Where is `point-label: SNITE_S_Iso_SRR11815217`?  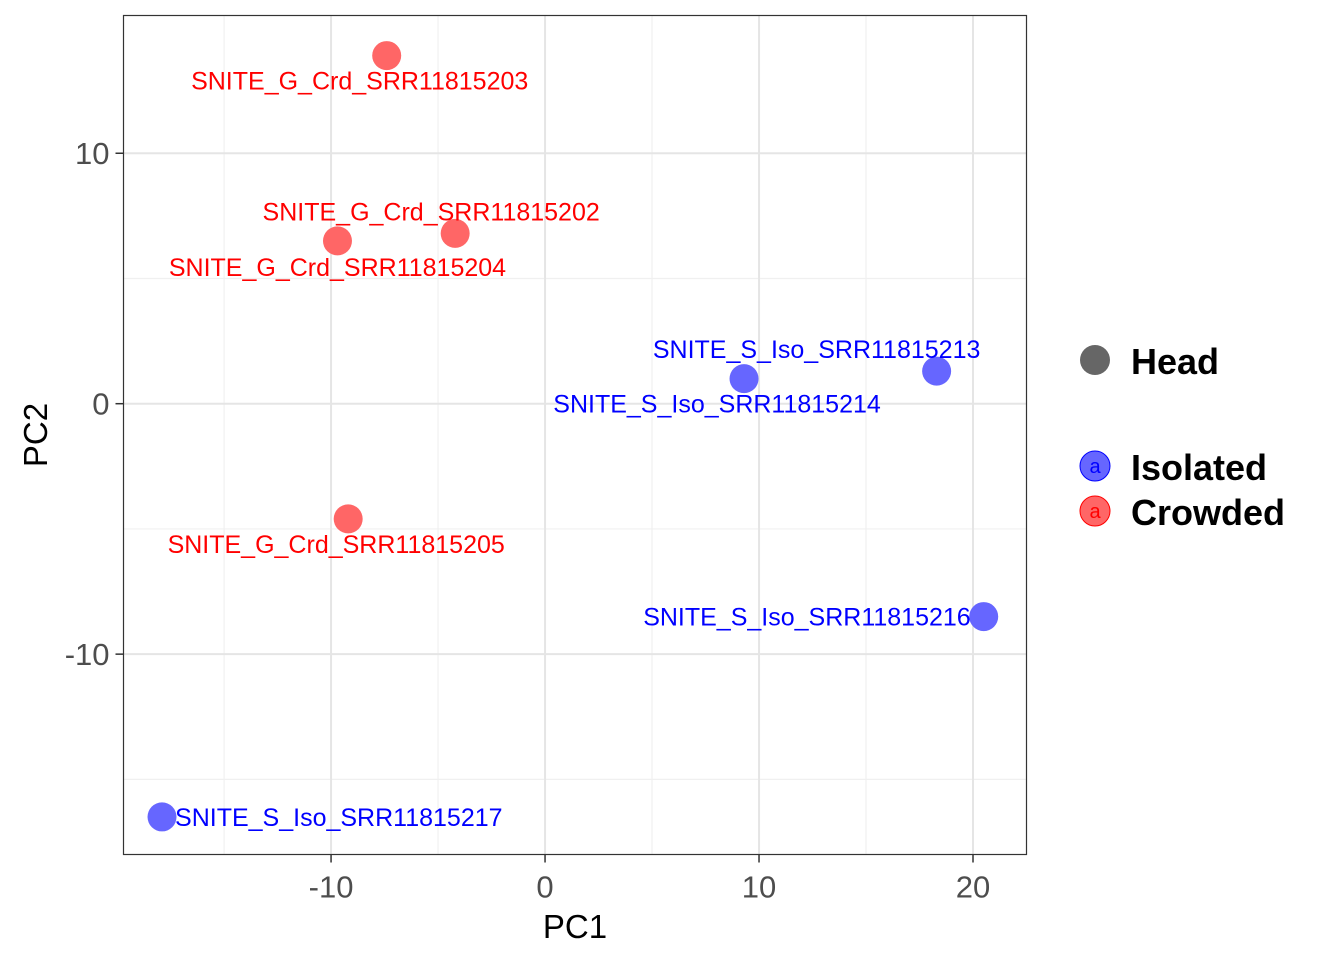 point-label: SNITE_S_Iso_SRR11815217 is located at coordinates (339, 818).